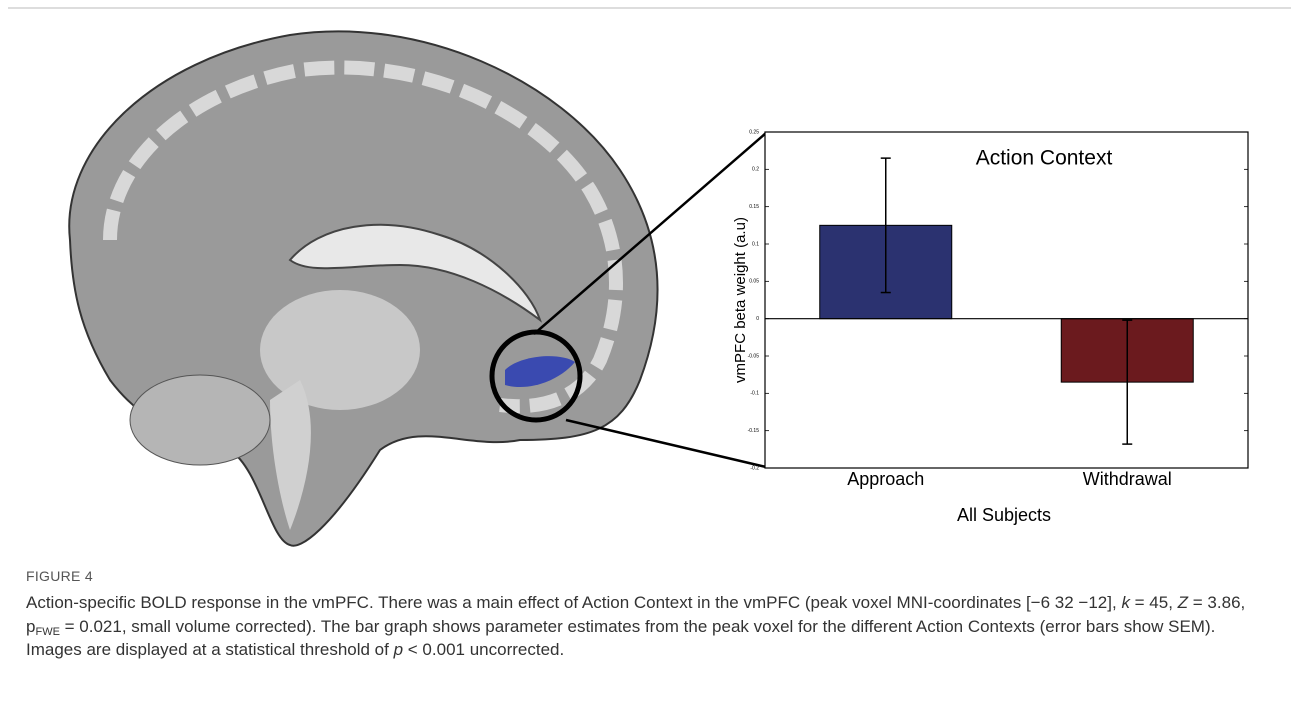 The height and width of the screenshot is (708, 1291). What do you see at coordinates (1183, 602) in the screenshot?
I see `caption-text: Z` at bounding box center [1183, 602].